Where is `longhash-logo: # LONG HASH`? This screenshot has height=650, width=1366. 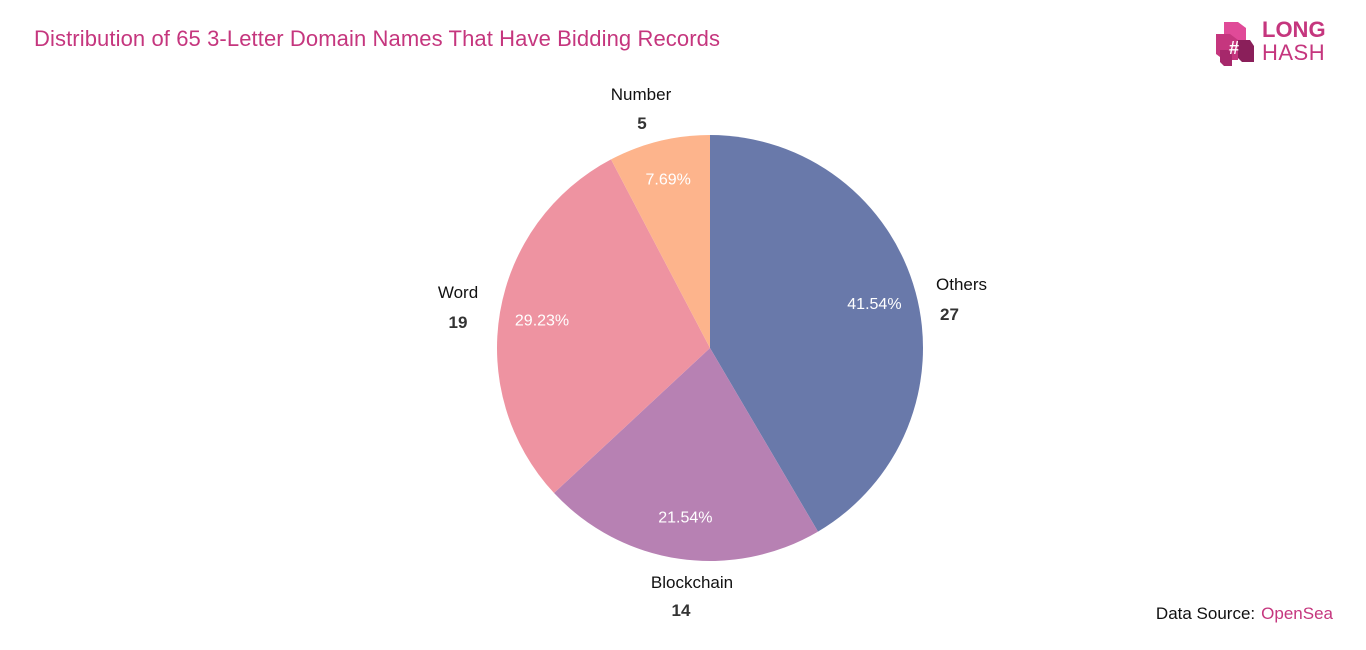 longhash-logo: # LONG HASH is located at coordinates (1277, 44).